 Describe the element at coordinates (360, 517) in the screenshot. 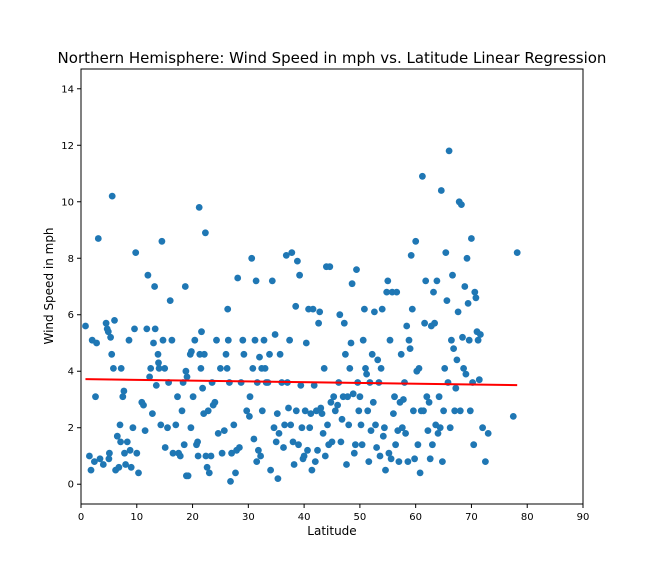

I see `x-tick-label: 50` at that location.